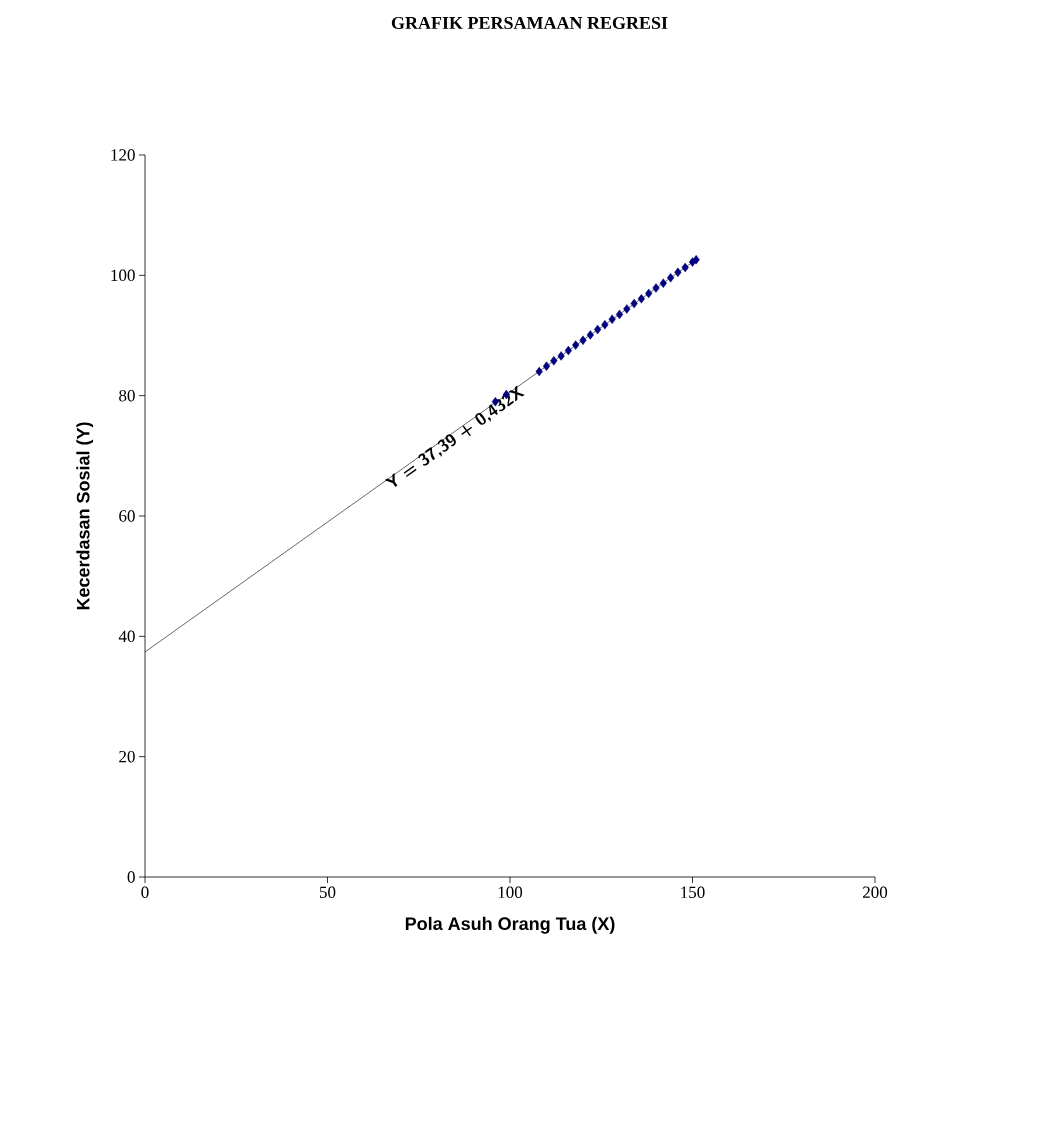 Image resolution: width=1059 pixels, height=1146 pixels. Describe the element at coordinates (529, 23) in the screenshot. I see `chart-title: GRAFIK PERSAMAAN REGRESI` at that location.